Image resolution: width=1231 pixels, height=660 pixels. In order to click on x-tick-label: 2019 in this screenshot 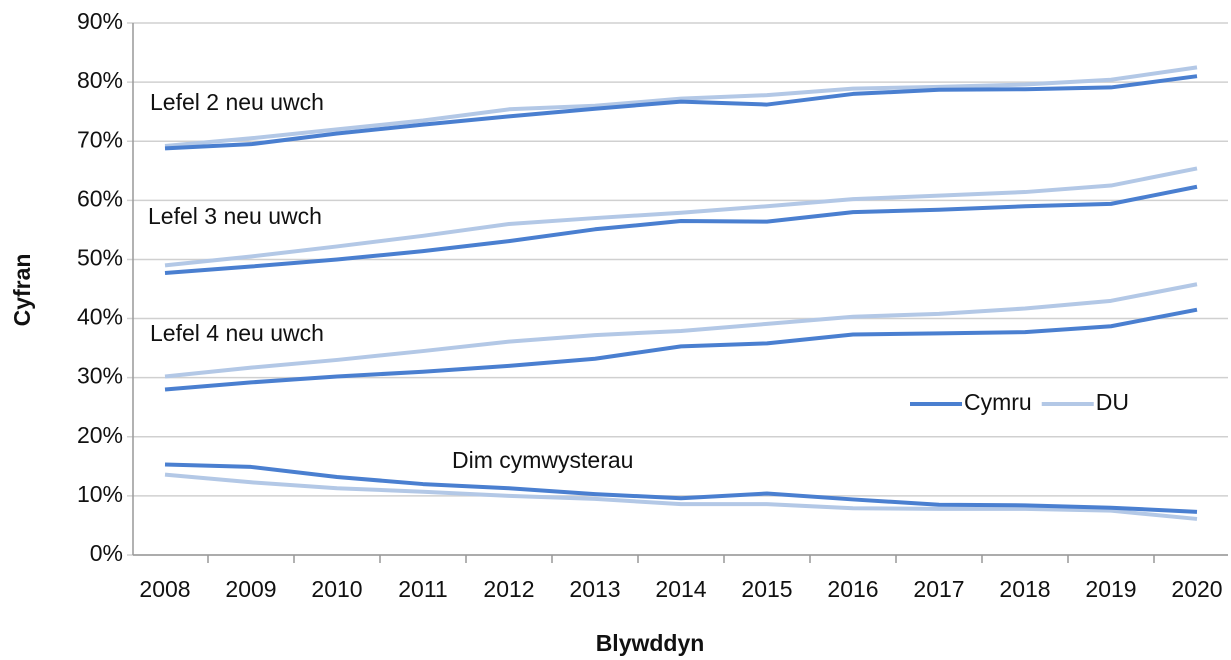, I will do `click(1110, 589)`.